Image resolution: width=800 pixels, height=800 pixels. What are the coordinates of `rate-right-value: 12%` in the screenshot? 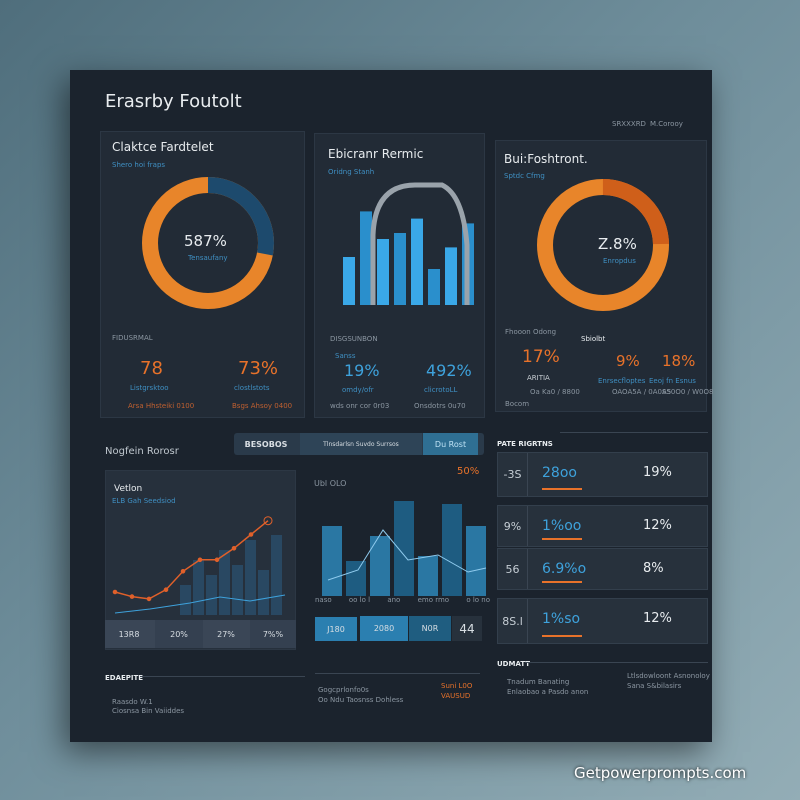 It's located at (657, 618).